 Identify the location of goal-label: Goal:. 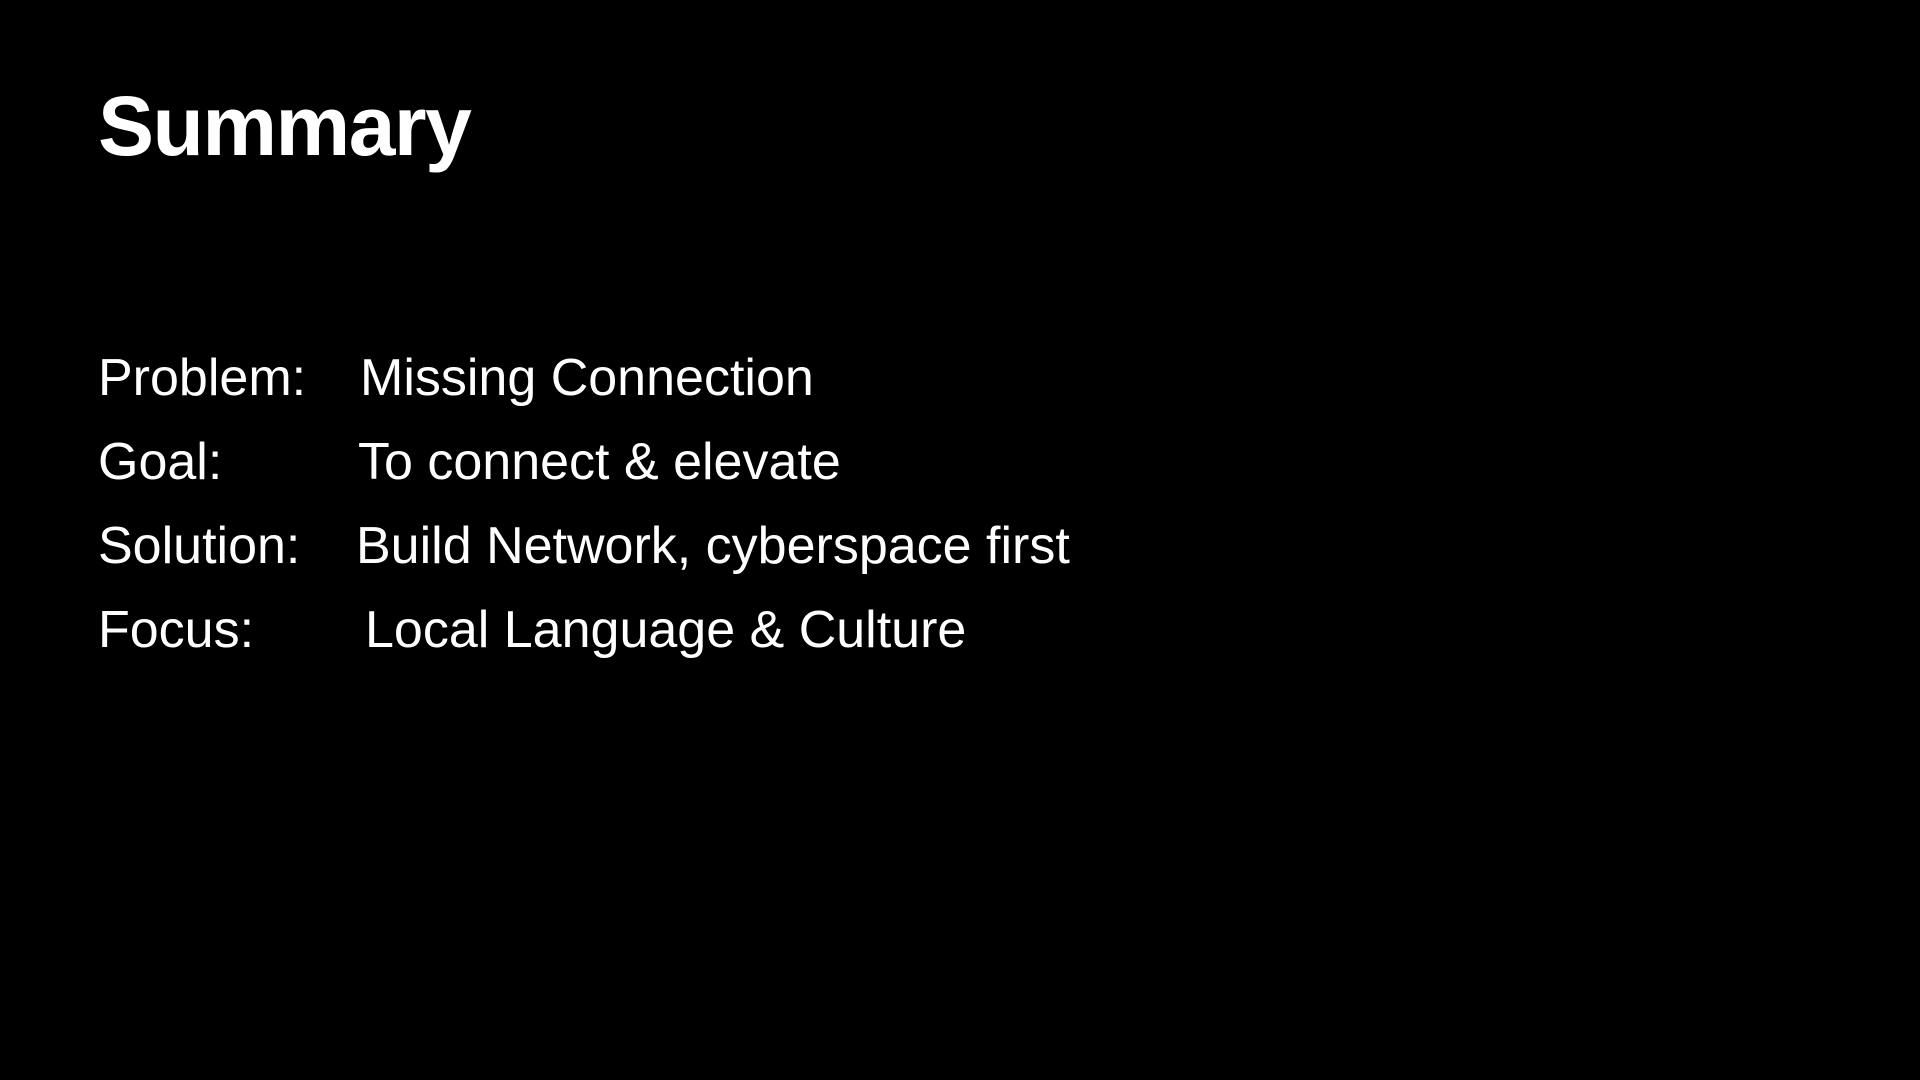
(160, 462).